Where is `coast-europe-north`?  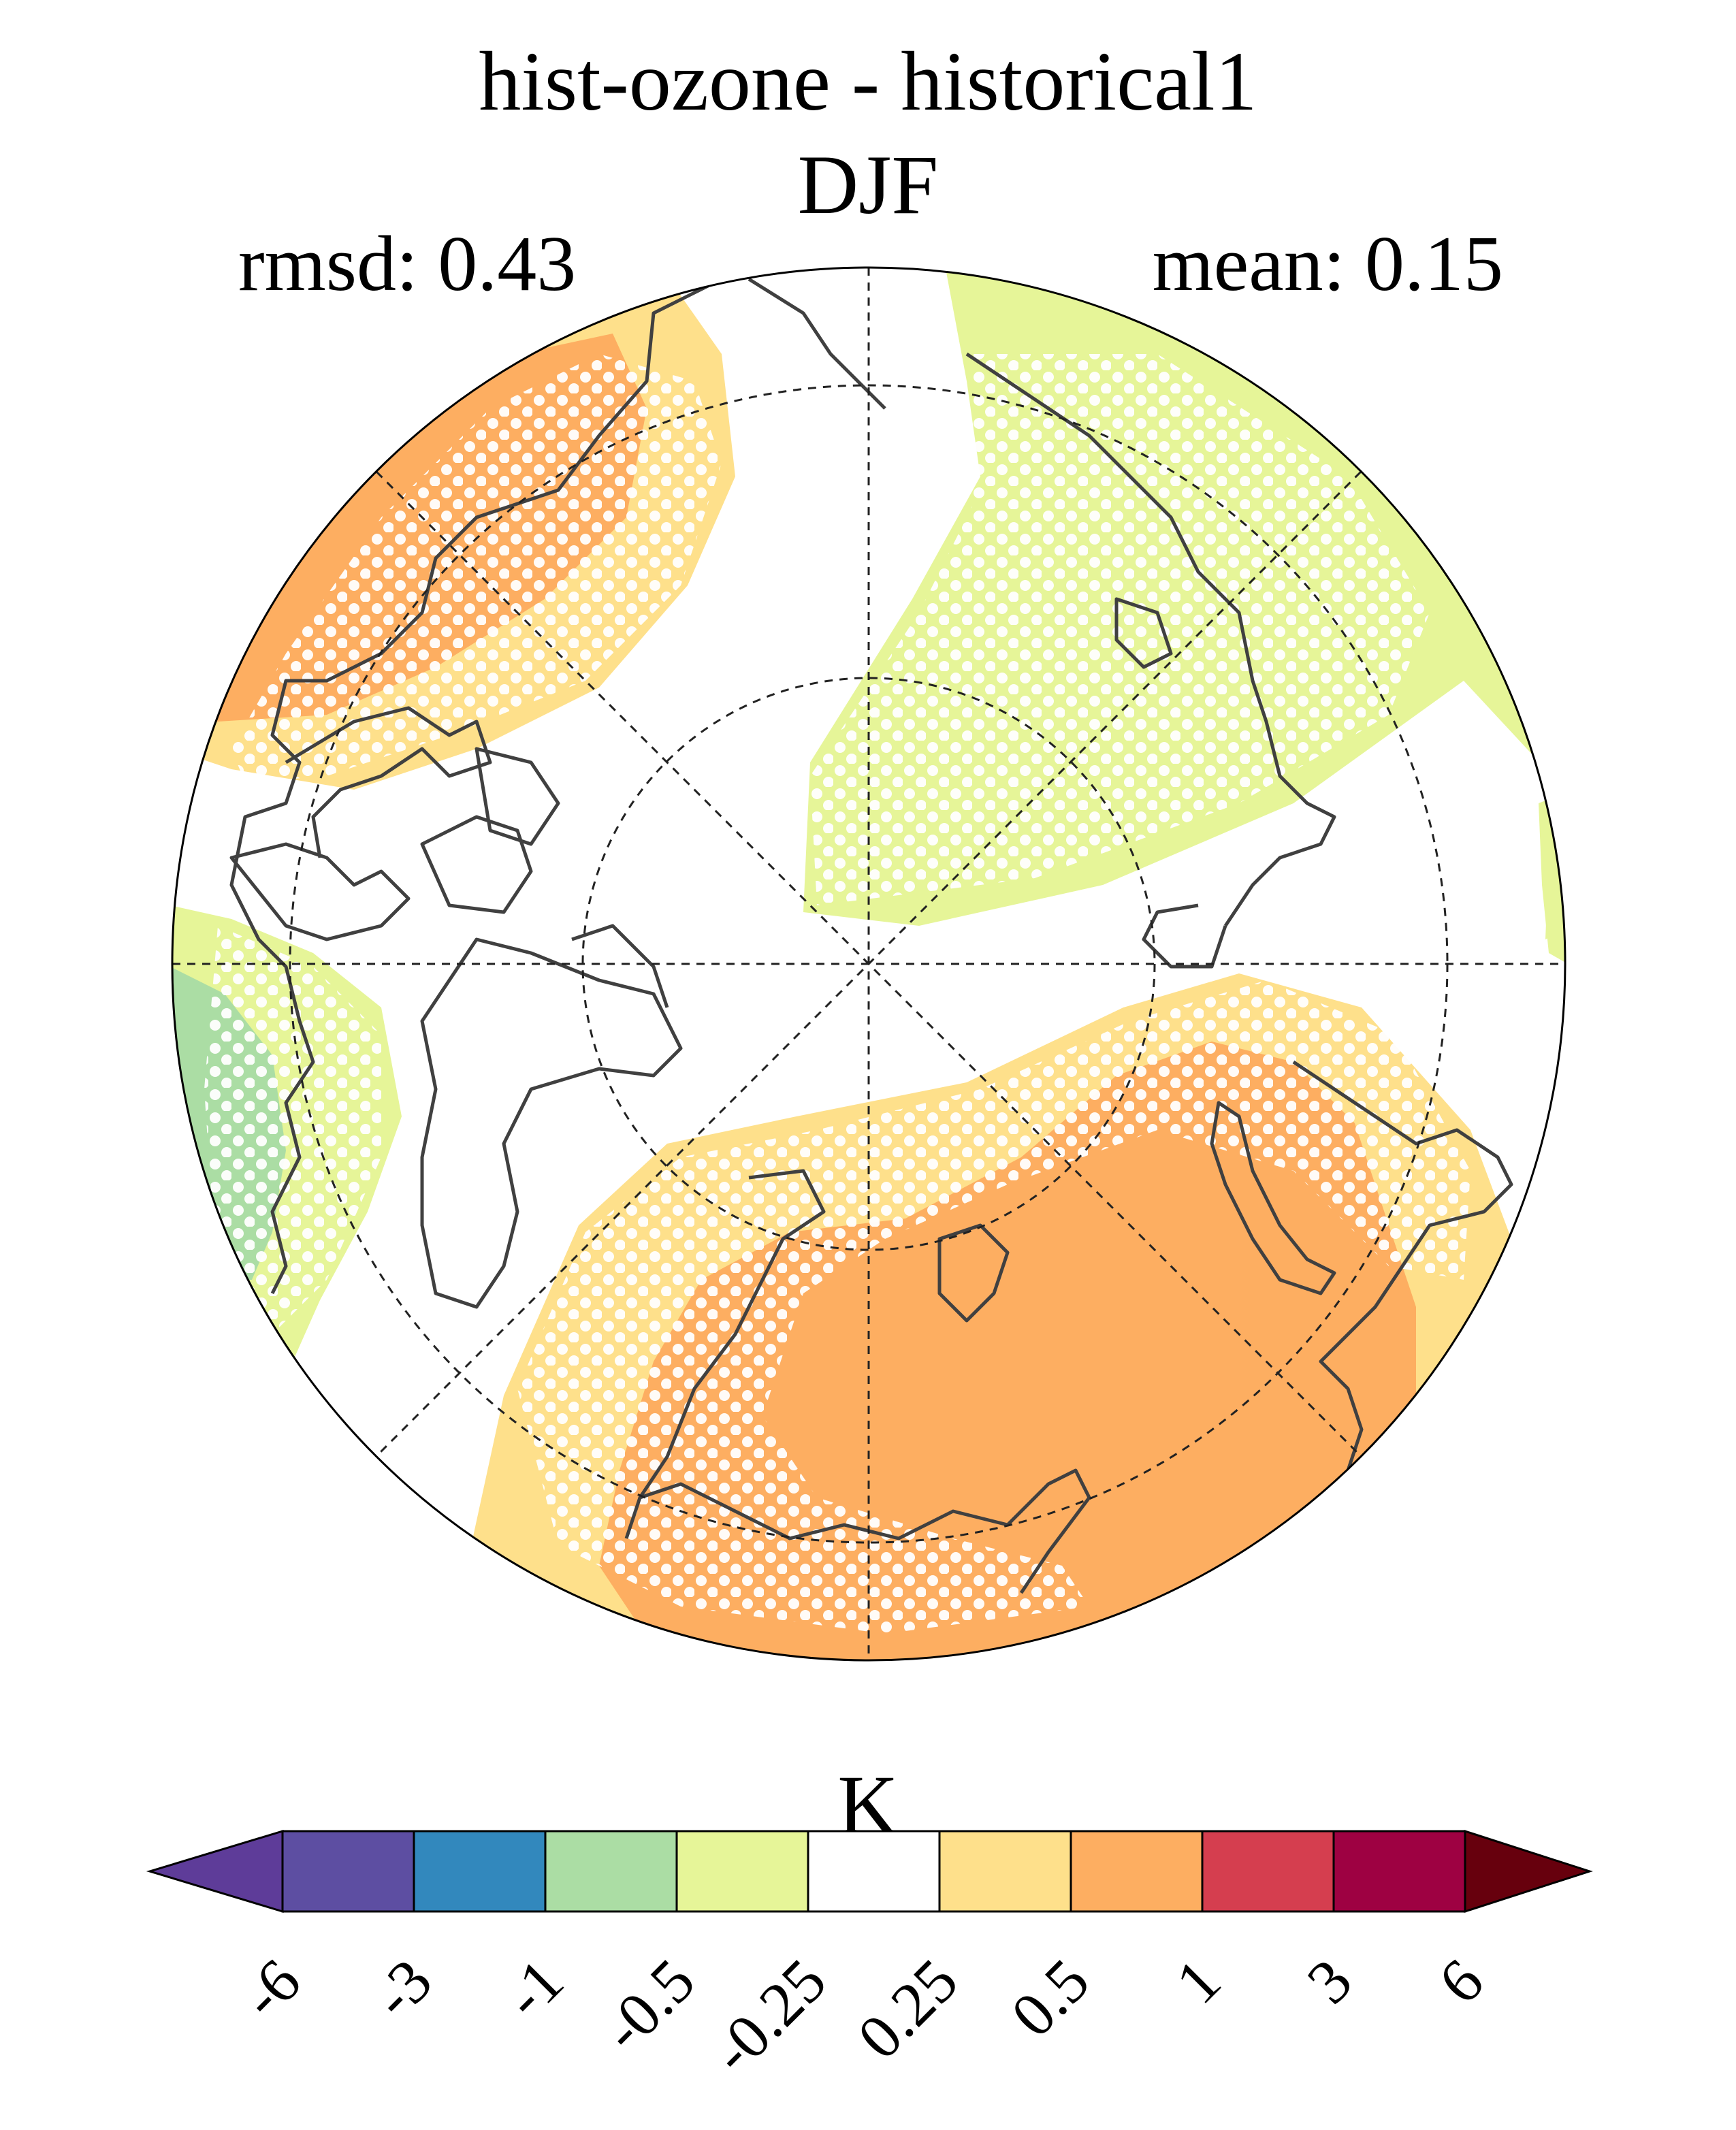 coast-europe-north is located at coordinates (865, 1531).